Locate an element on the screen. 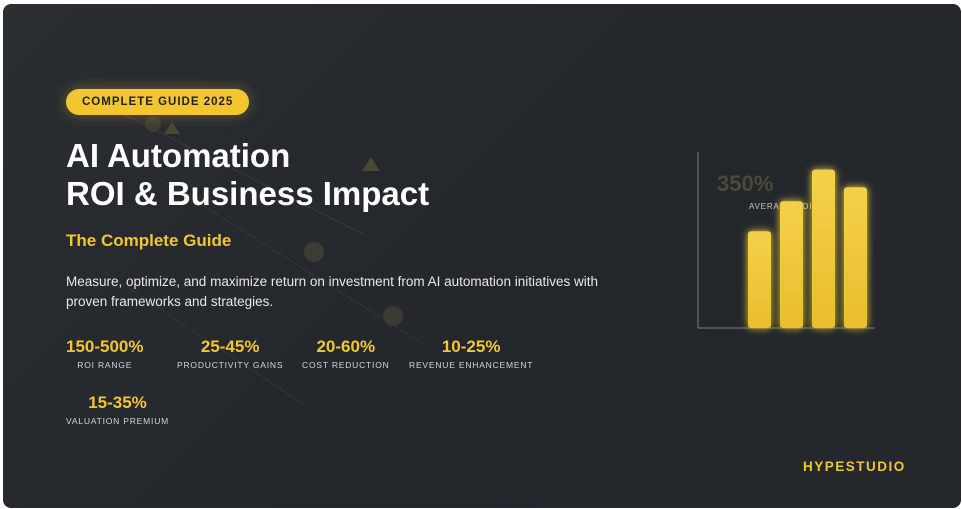 The width and height of the screenshot is (962, 509). roi-bar-graphic: AVERAGE ROI 350% is located at coordinates (786, 240).